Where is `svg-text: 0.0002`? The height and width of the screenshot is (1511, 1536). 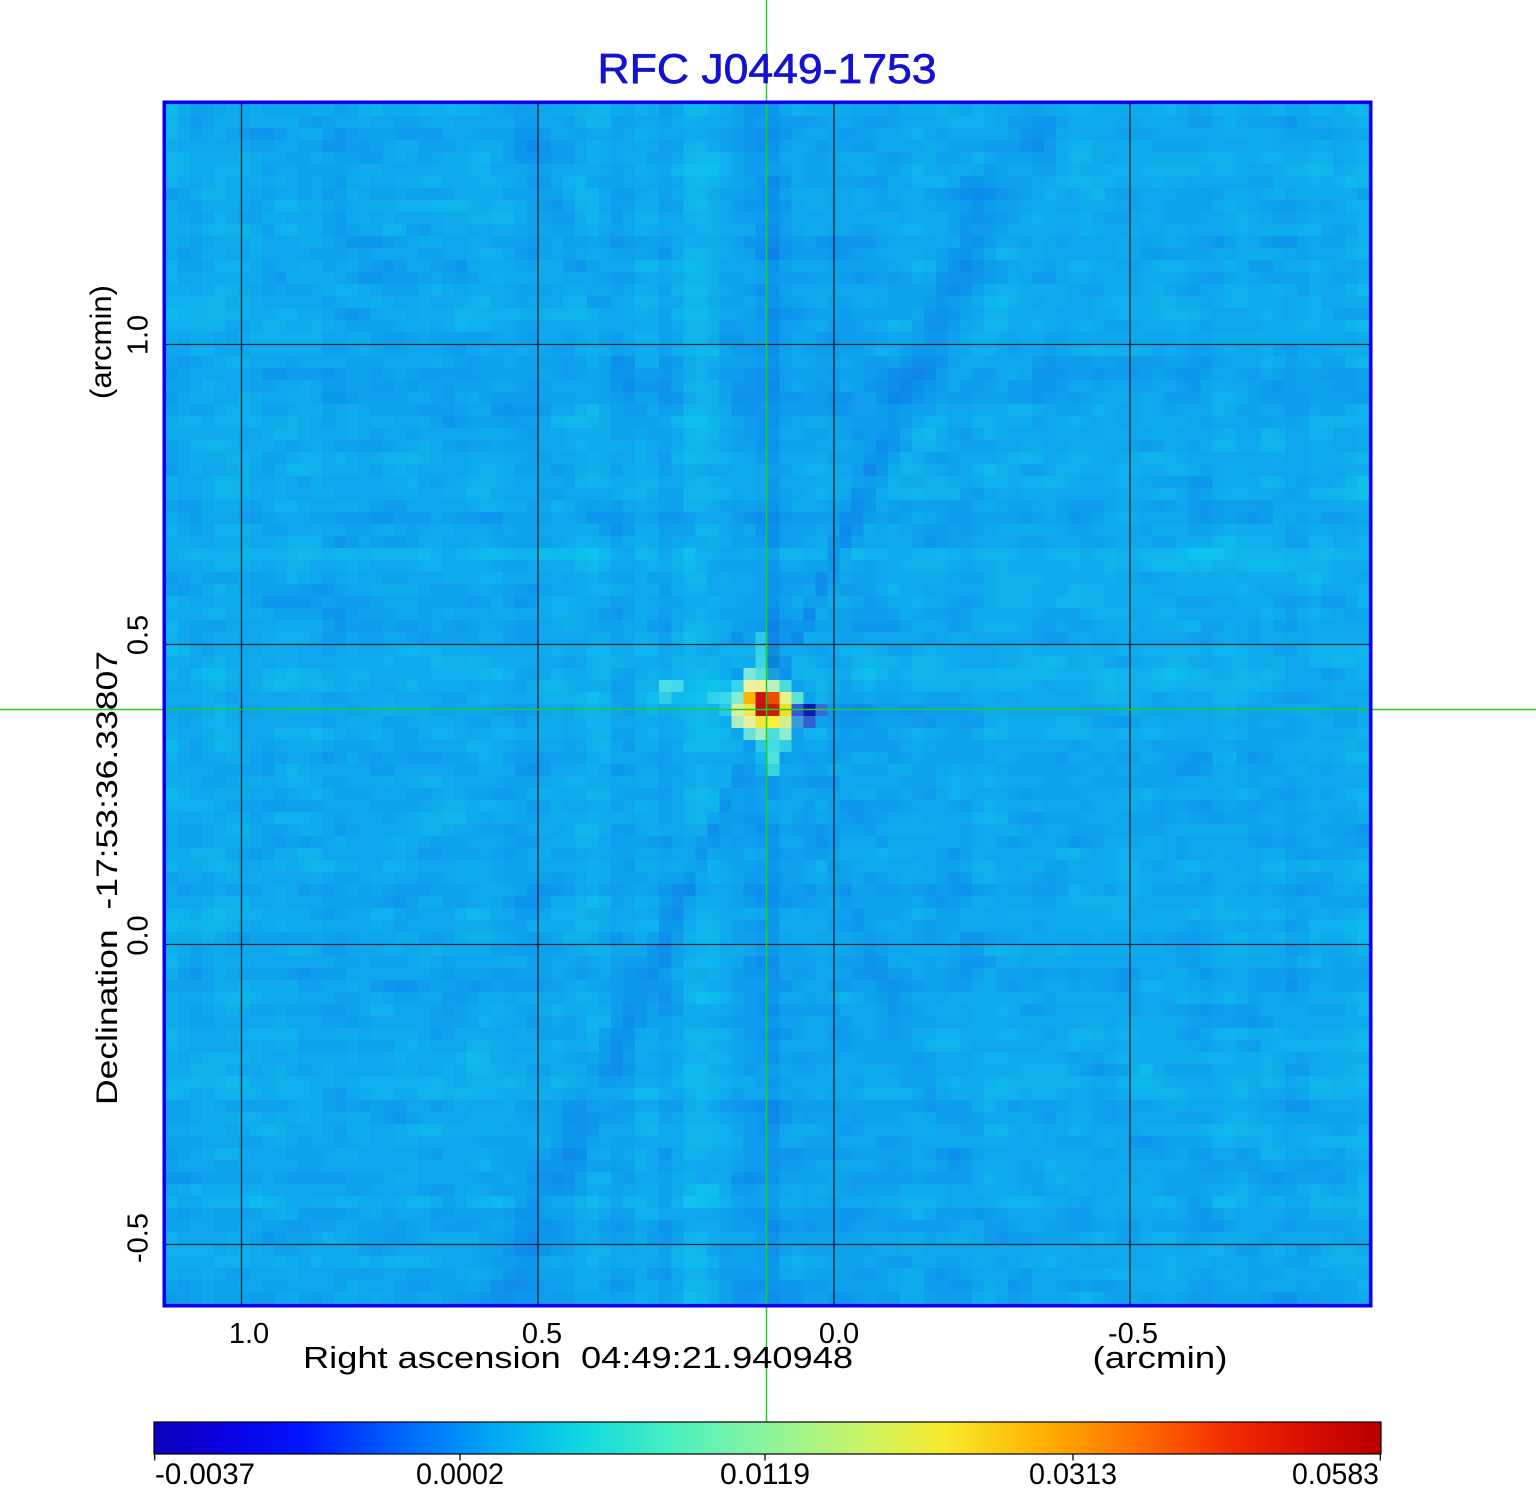 svg-text: 0.0002 is located at coordinates (460, 1474).